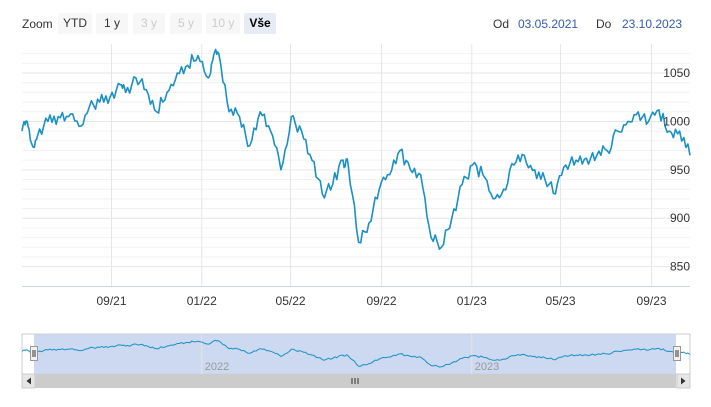 The height and width of the screenshot is (407, 711). Describe the element at coordinates (501, 24) in the screenshot. I see `from-label: Od` at that location.